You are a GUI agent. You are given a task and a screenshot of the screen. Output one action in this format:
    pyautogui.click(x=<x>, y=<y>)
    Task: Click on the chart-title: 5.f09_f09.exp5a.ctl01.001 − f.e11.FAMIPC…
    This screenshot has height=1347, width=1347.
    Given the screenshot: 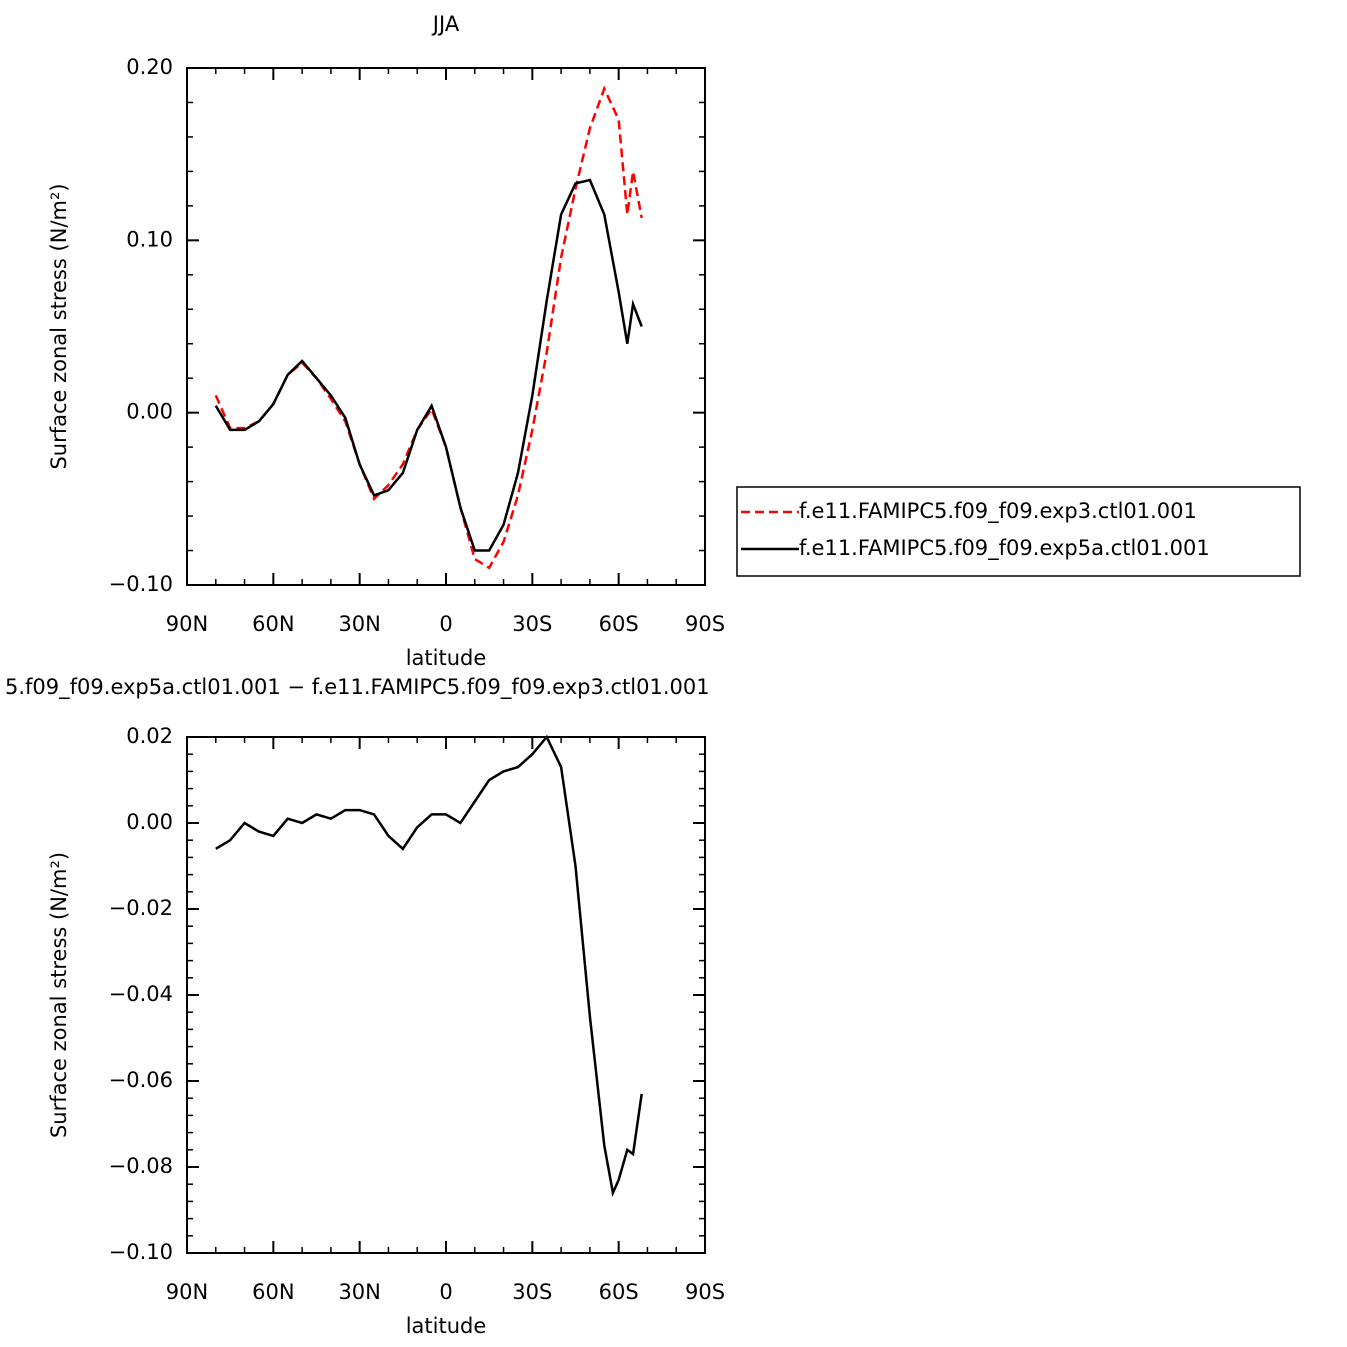 What is the action you would take?
    pyautogui.click(x=357, y=687)
    